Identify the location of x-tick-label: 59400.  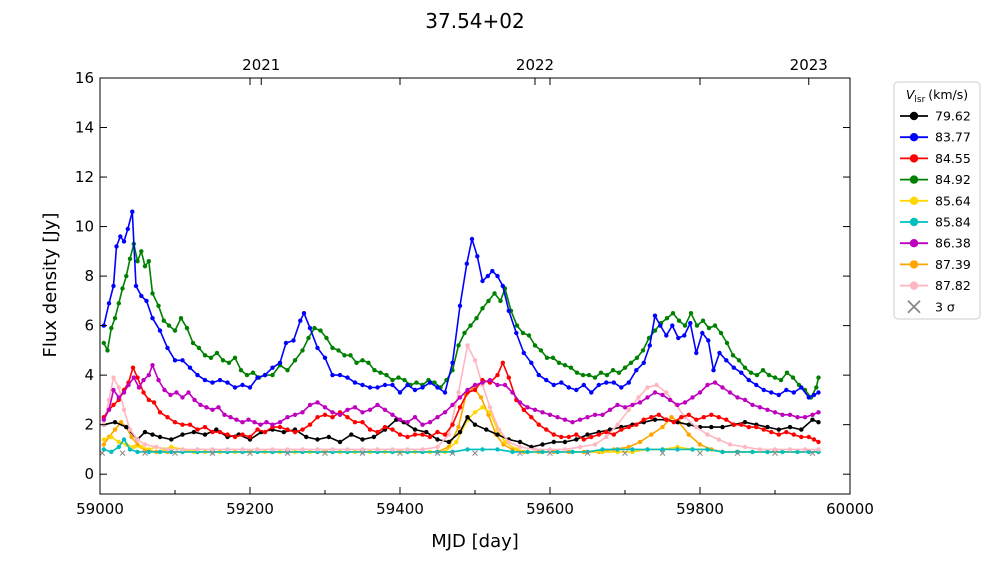
(400, 509).